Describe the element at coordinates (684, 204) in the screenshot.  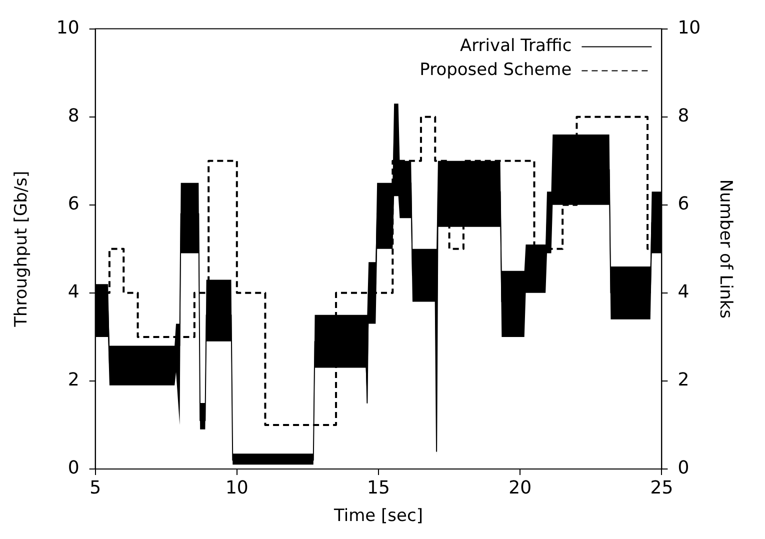
I see `y2-tick-label: 6` at that location.